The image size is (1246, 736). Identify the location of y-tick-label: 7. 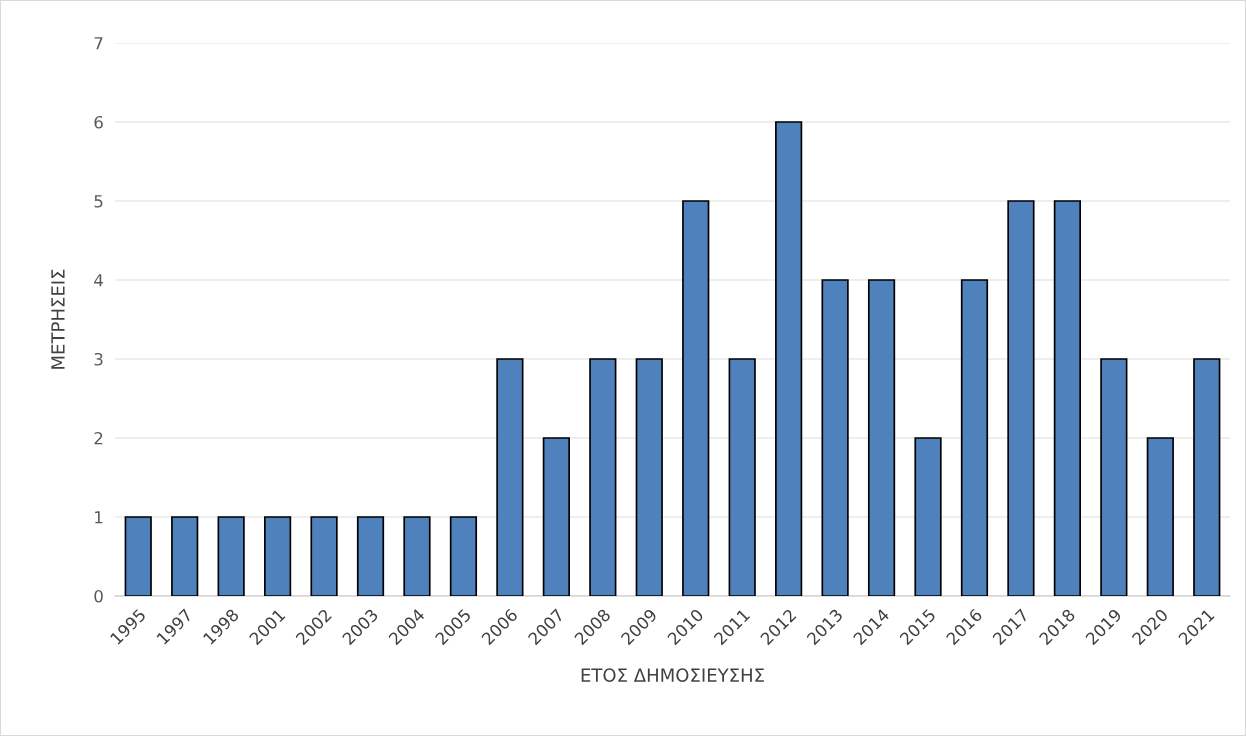
(98, 43).